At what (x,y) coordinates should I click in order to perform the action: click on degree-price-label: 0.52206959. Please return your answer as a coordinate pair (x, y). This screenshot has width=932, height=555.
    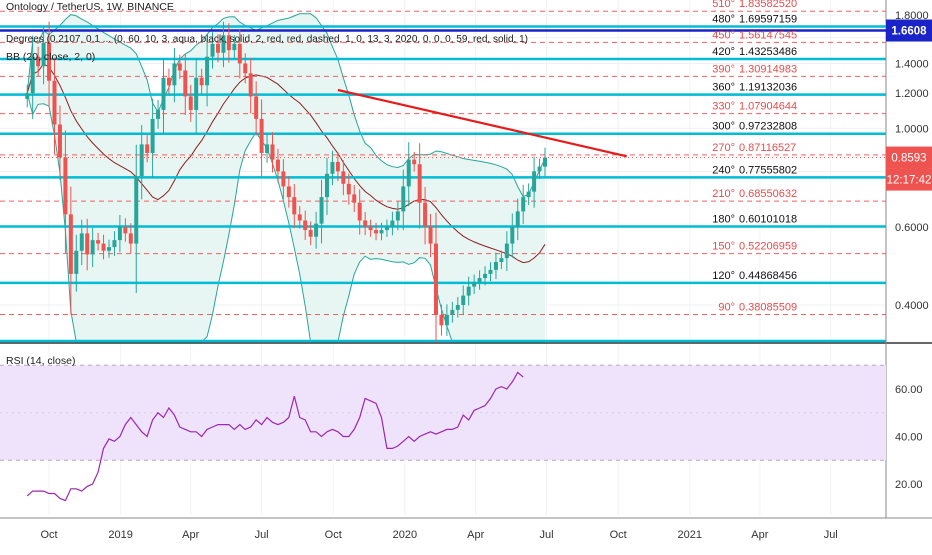
    Looking at the image, I should click on (768, 247).